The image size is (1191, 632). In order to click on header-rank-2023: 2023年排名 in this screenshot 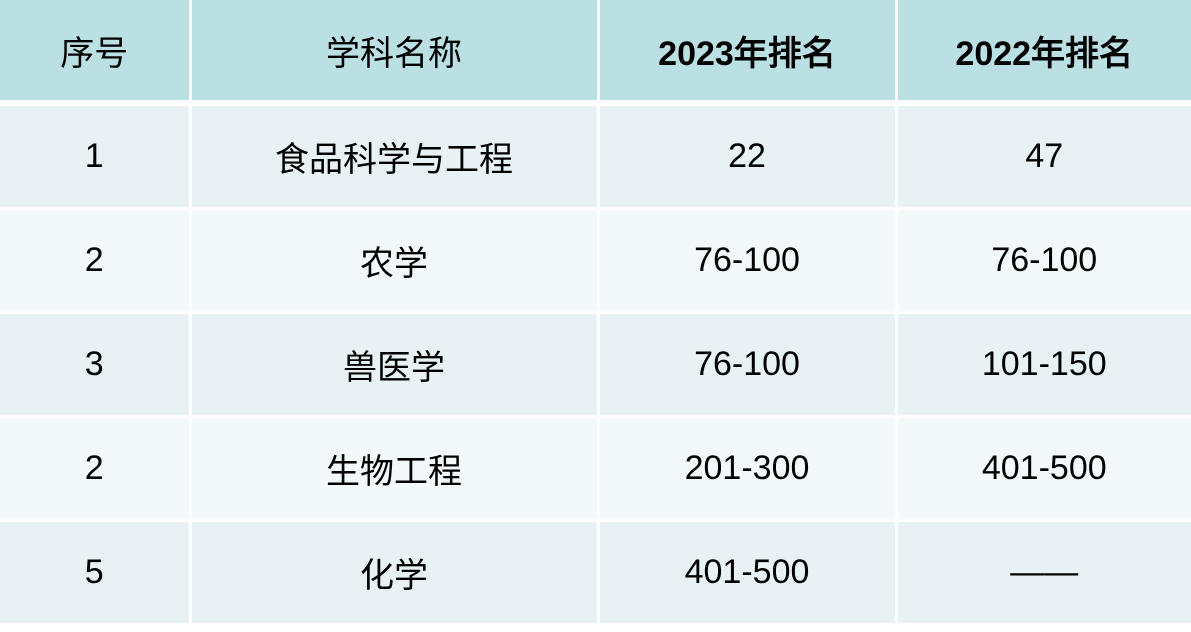, I will do `click(747, 52)`.